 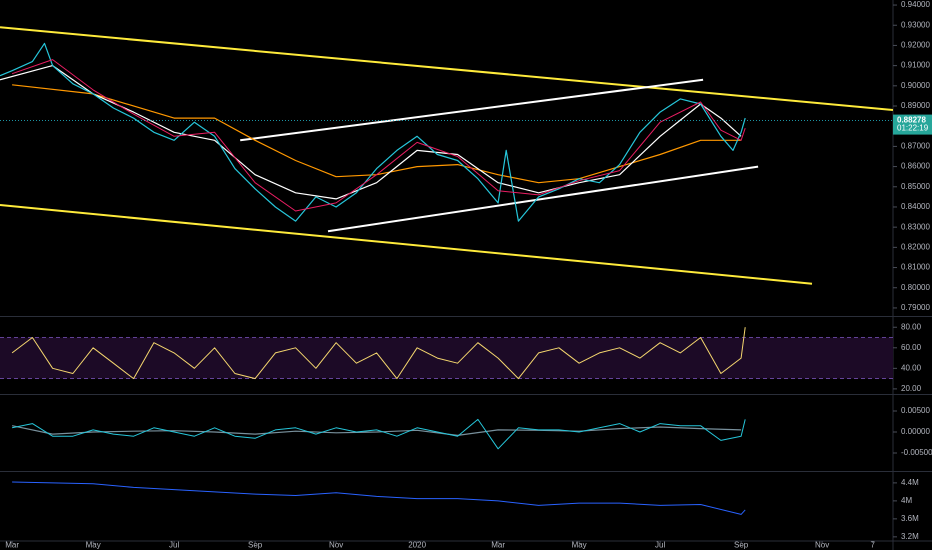 What do you see at coordinates (417, 545) in the screenshot?
I see `x-tick-label: 2020` at bounding box center [417, 545].